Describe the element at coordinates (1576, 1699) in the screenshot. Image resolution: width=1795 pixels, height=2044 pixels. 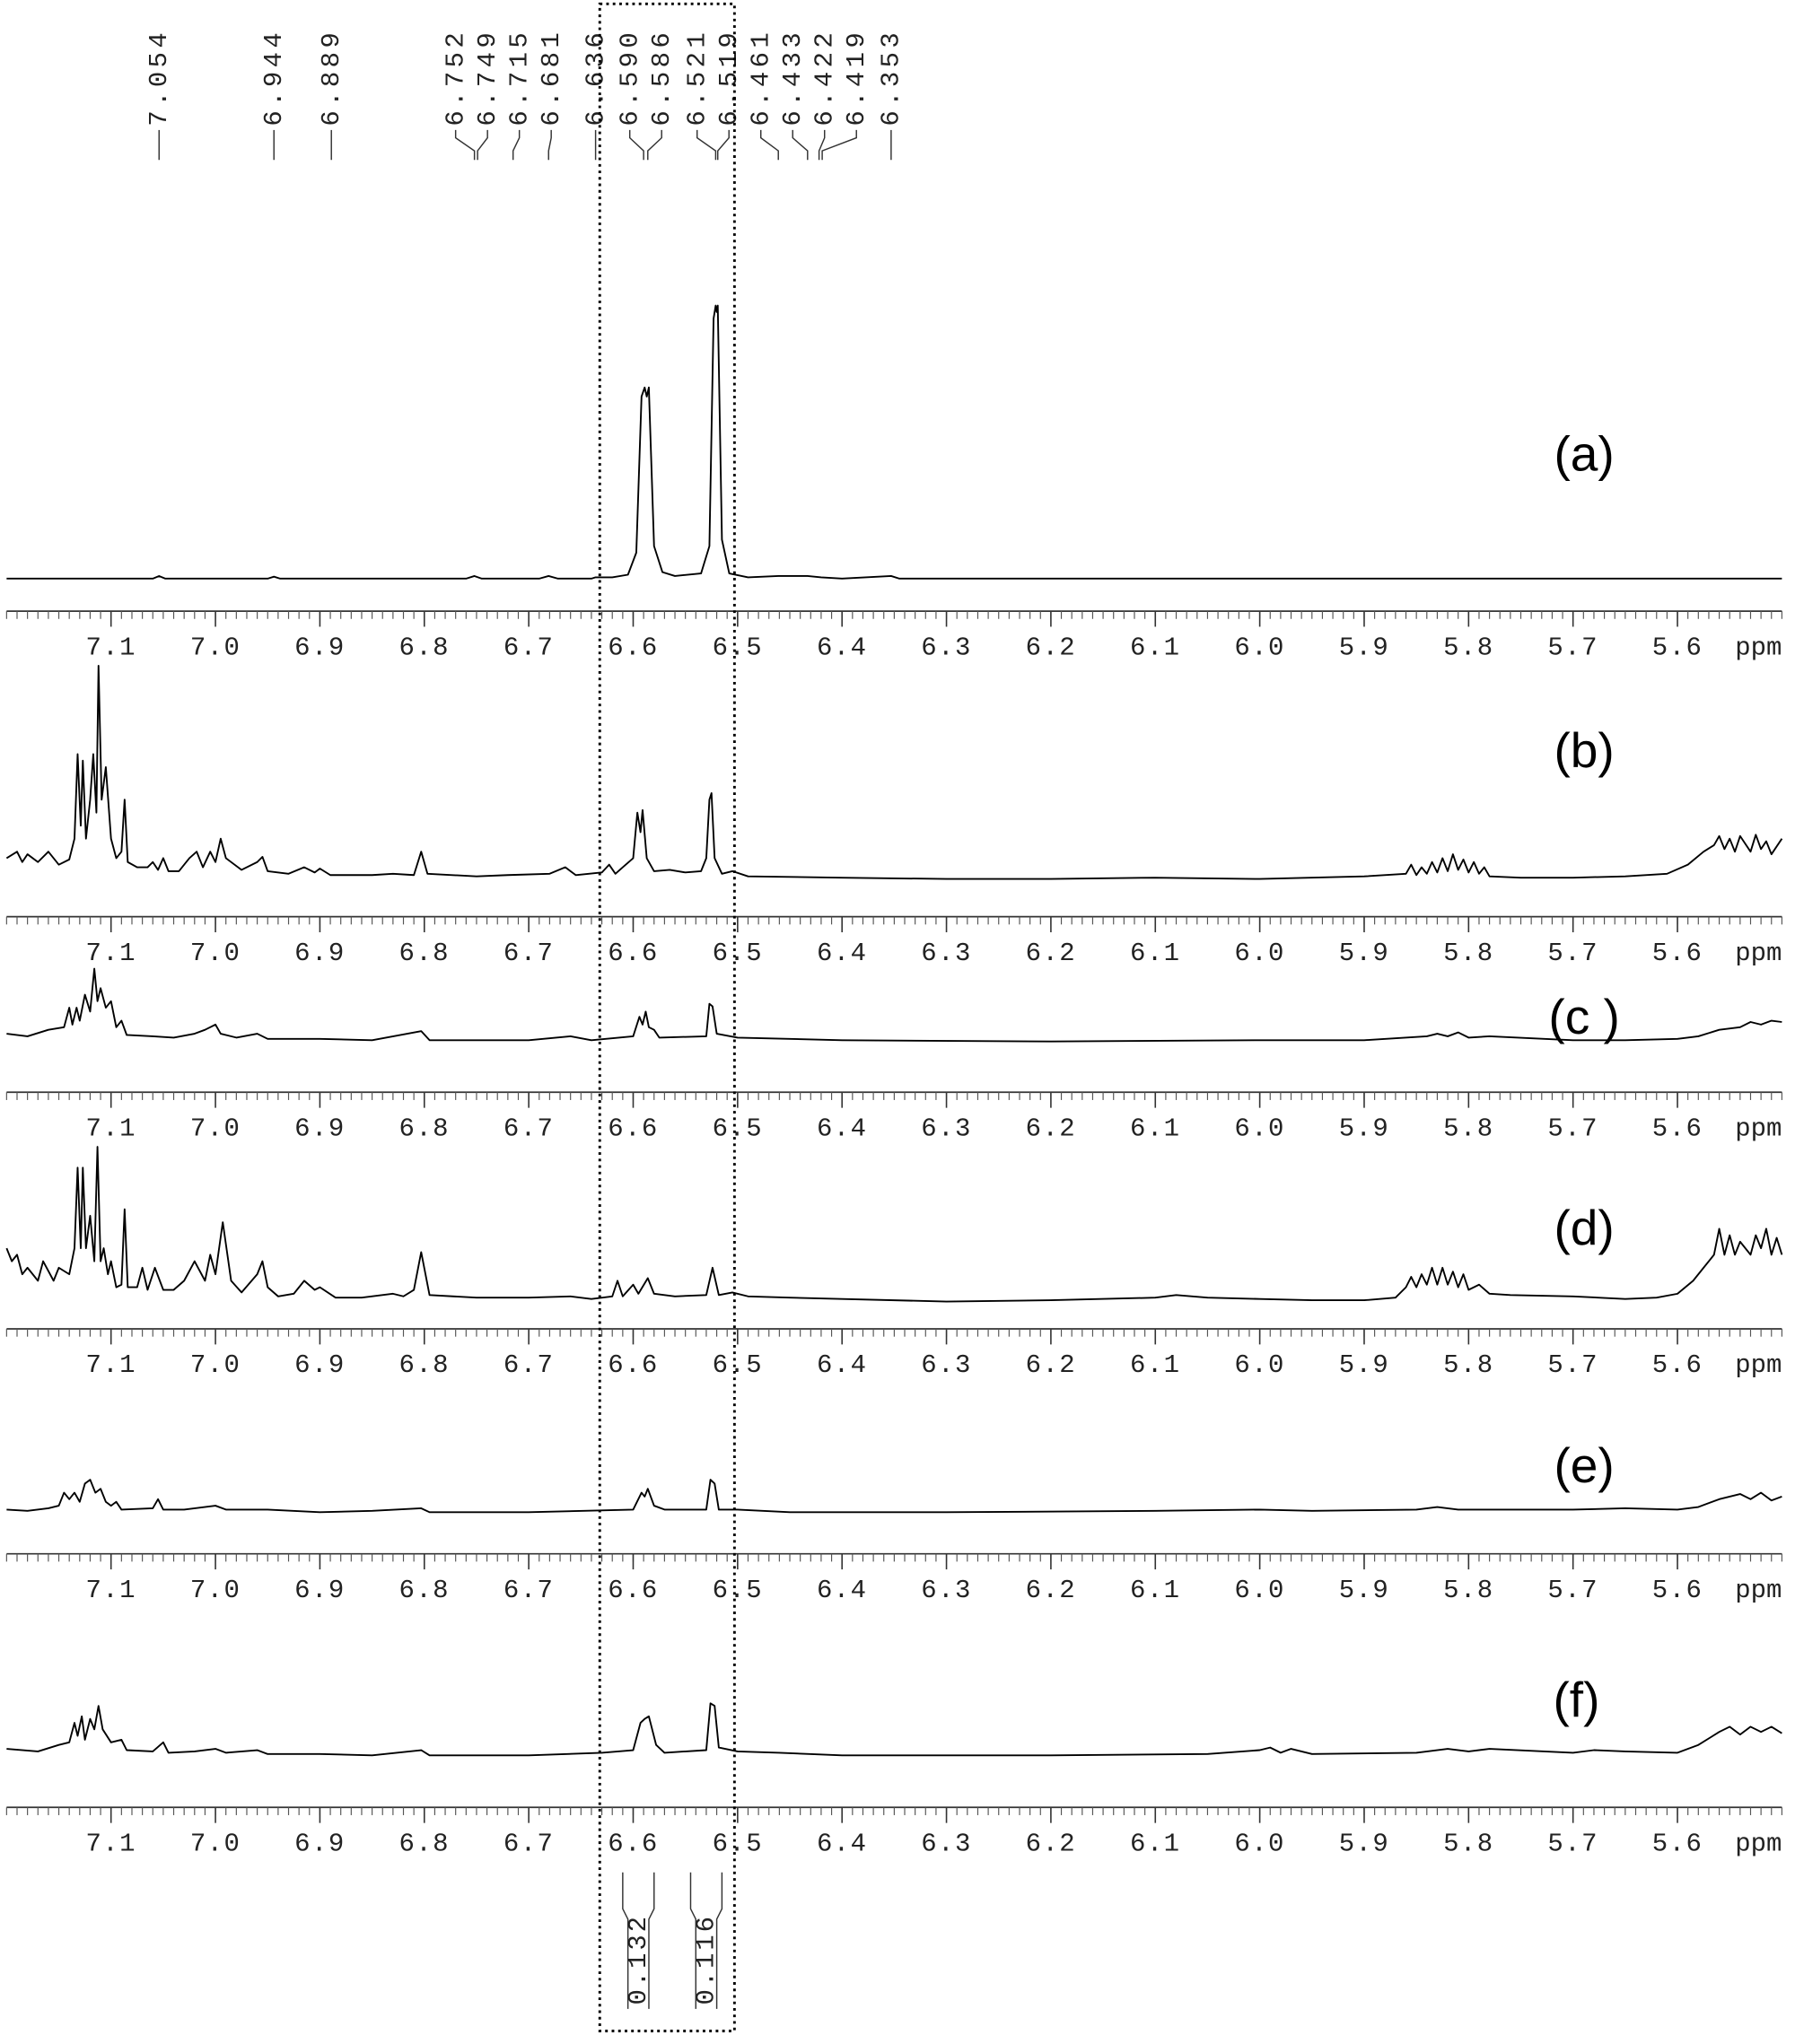
I see `panel-label: (f)` at that location.